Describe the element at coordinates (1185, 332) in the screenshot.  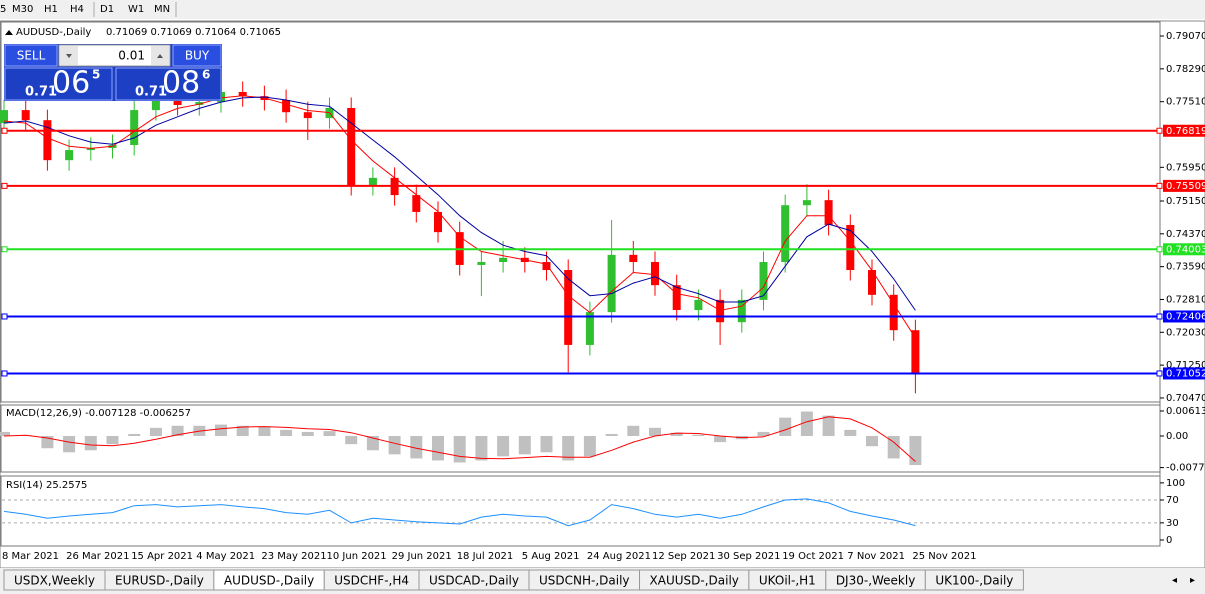
I see `y-tick-label: 0.72030` at that location.